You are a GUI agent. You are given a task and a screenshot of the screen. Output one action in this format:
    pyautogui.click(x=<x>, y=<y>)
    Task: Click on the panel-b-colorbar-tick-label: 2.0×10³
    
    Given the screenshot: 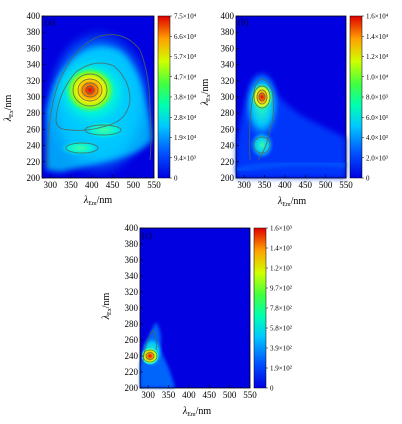 What is the action you would take?
    pyautogui.click(x=377, y=158)
    